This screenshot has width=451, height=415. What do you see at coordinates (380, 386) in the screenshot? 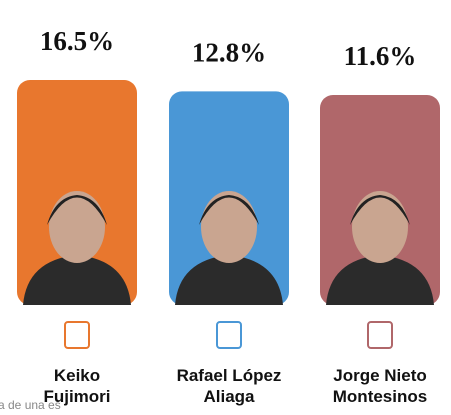
I see `candidate-name: Jorge Nieto Montesinos` at bounding box center [380, 386].